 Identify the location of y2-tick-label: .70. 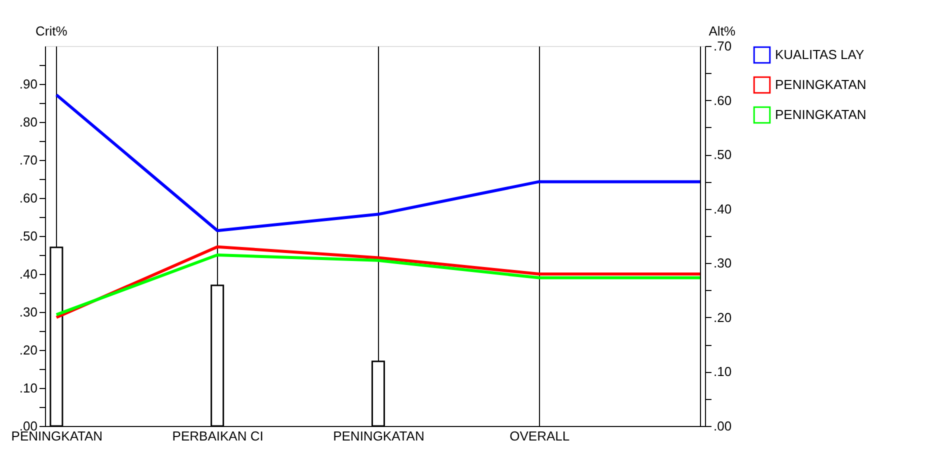
(723, 46).